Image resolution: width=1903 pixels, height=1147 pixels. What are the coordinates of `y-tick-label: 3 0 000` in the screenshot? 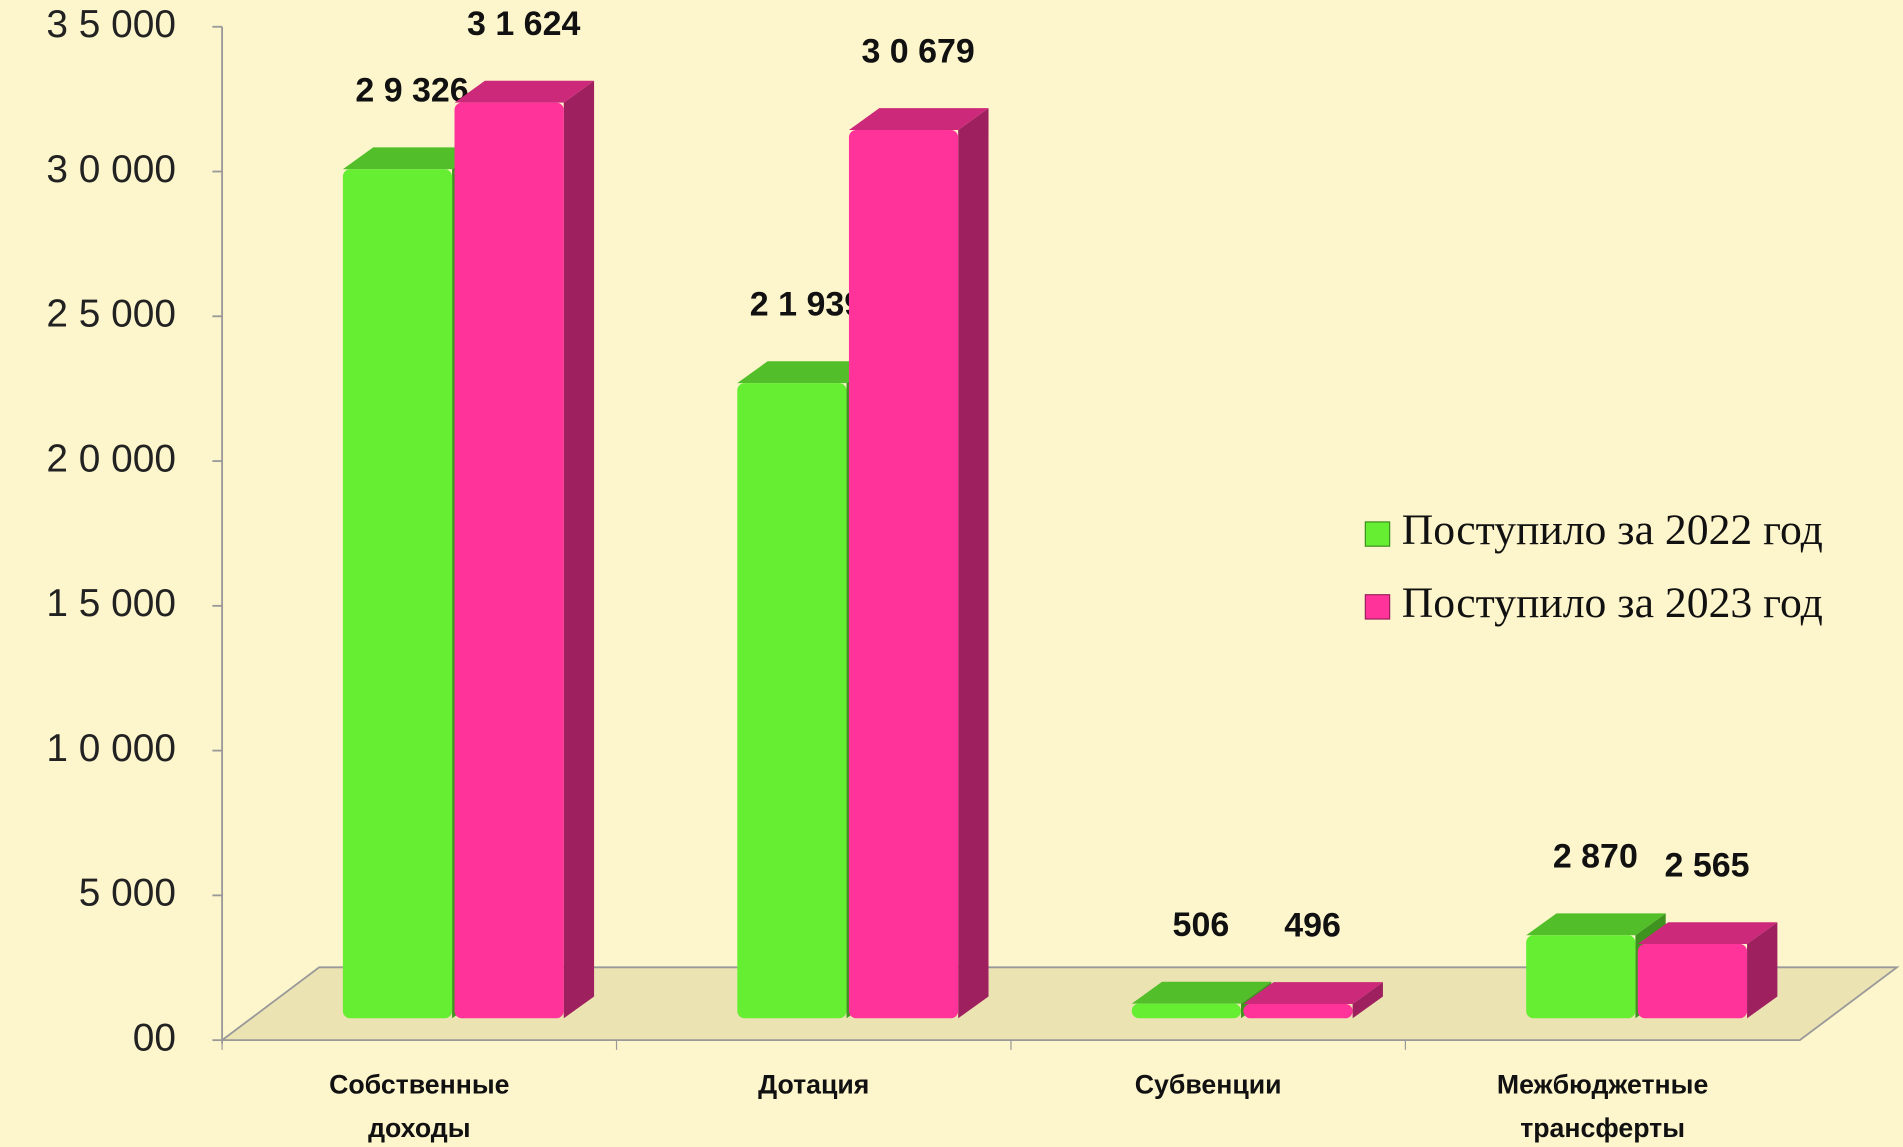 It's located at (111, 169).